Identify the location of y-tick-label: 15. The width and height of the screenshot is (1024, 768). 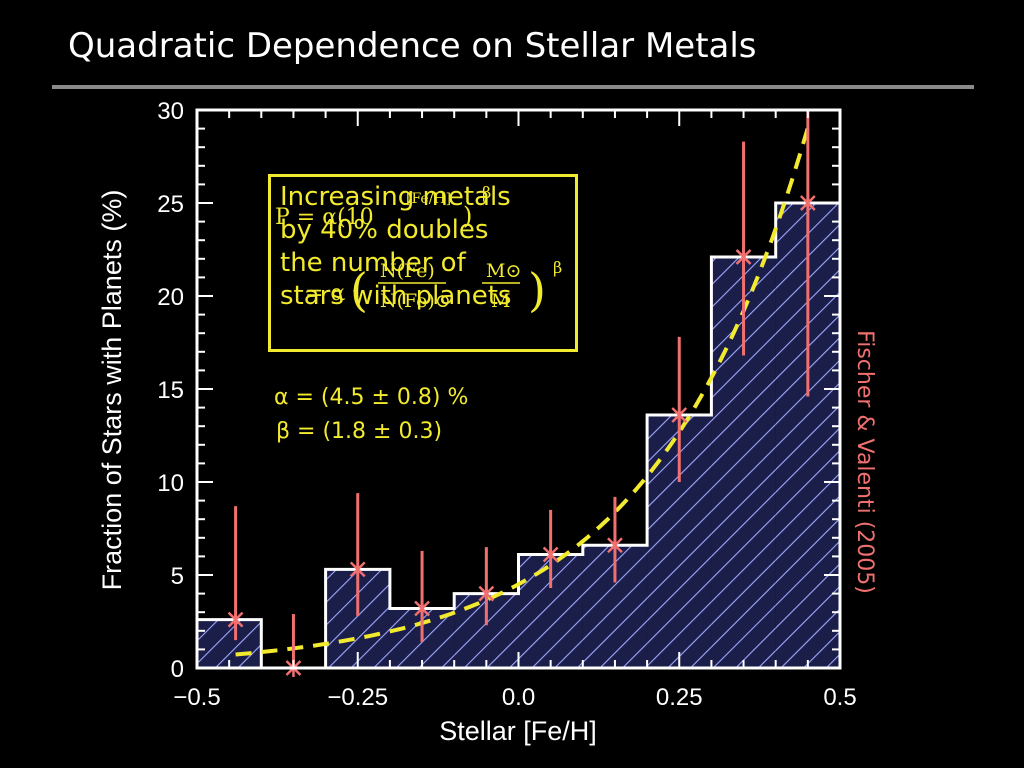
(170, 390).